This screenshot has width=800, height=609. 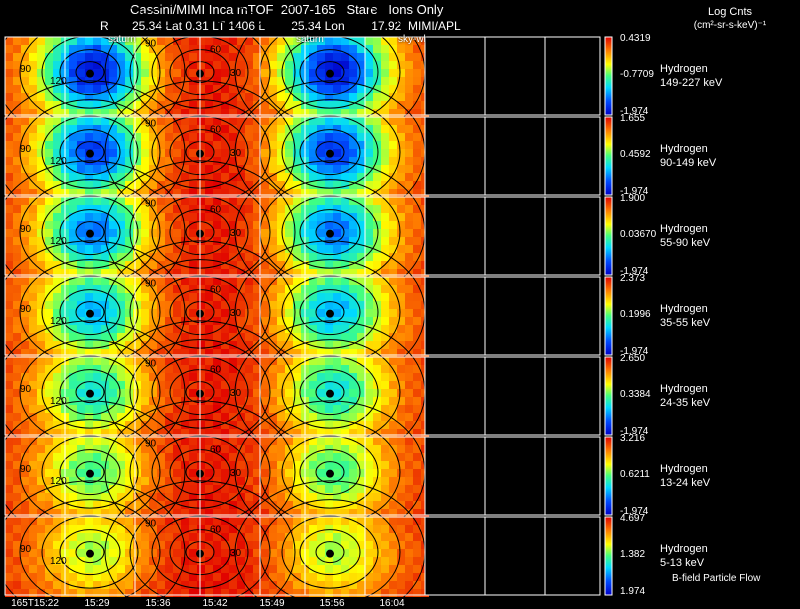 I want to click on energy-row-label: Hydrogen 13-24 keV, so click(x=685, y=476).